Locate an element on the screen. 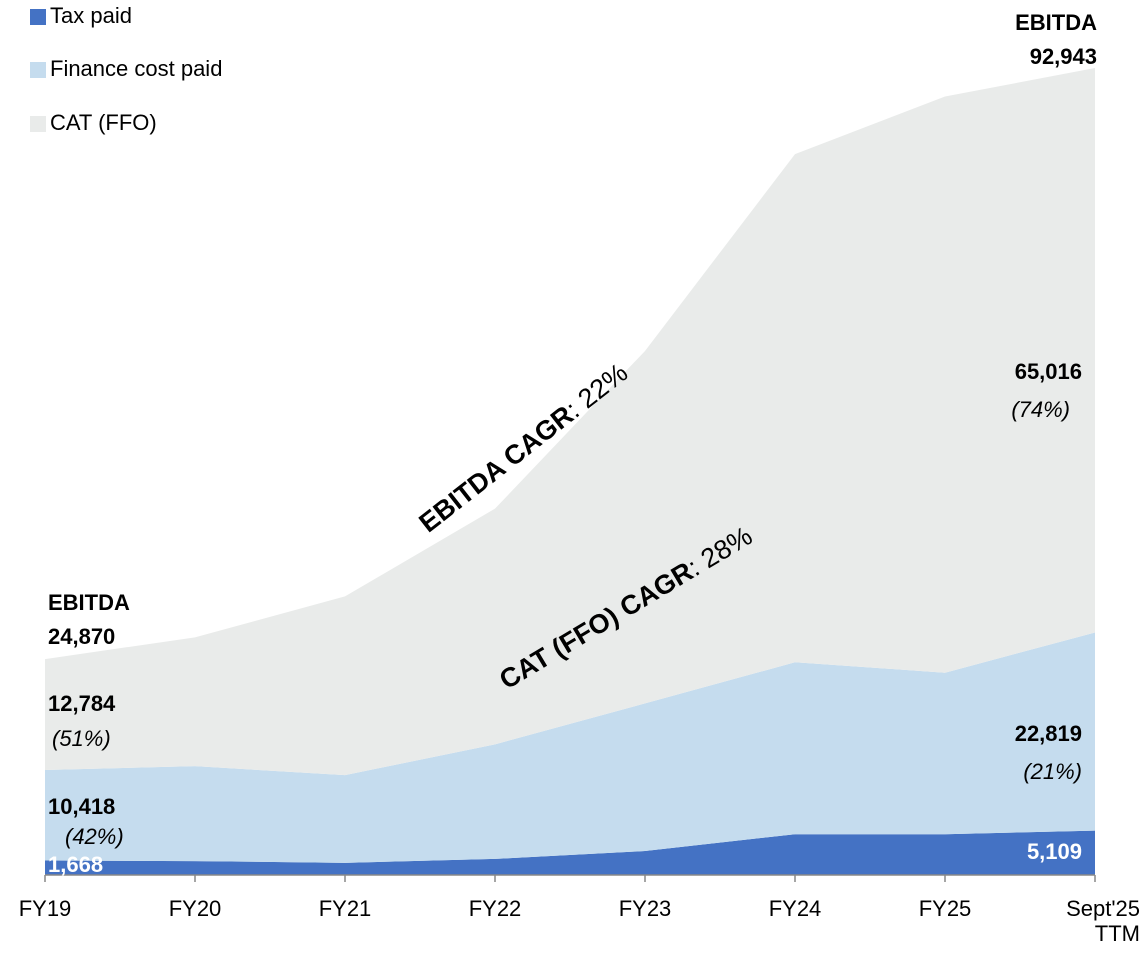 This screenshot has width=1148, height=954. x-tick-label: FY22 is located at coordinates (495, 908).